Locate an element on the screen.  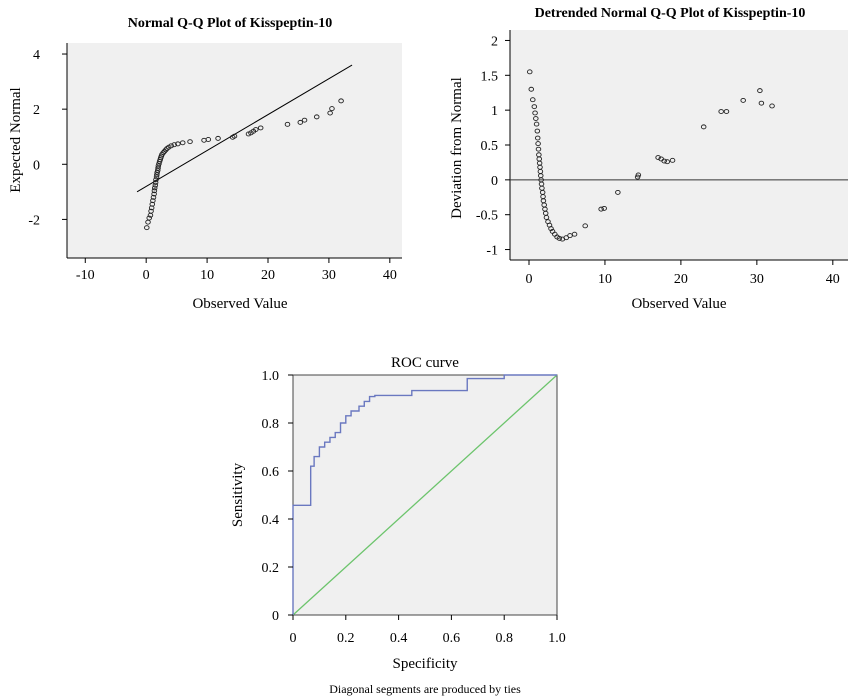
roc-y-tick-label: 0 is located at coordinates (275, 616).